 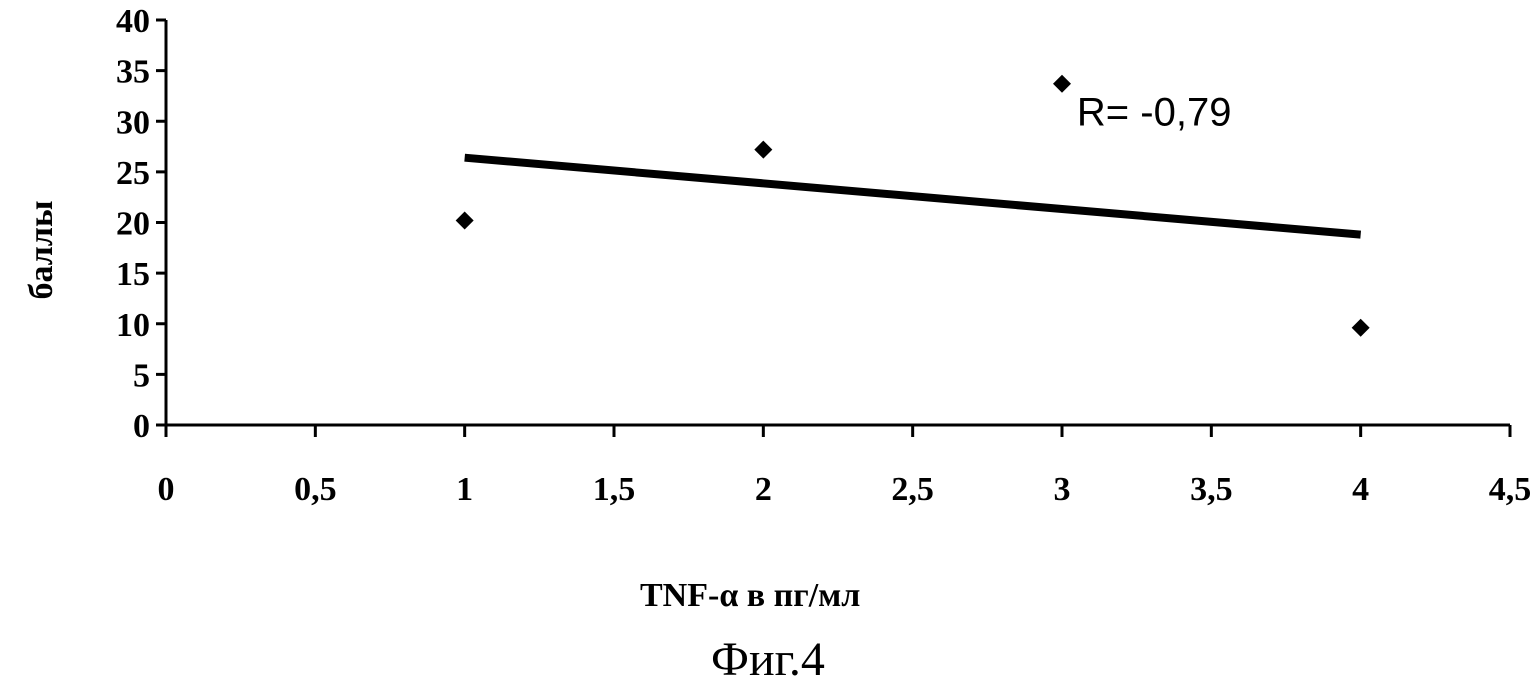 I want to click on x-tick-label: 2, so click(x=763, y=489).